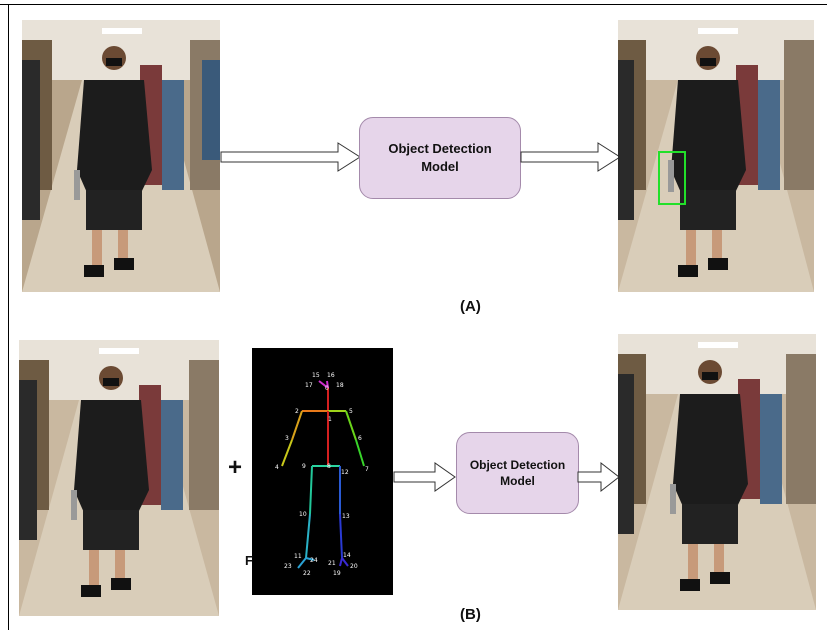 This screenshot has height=630, width=827. I want to click on kp-10: 10, so click(303, 514).